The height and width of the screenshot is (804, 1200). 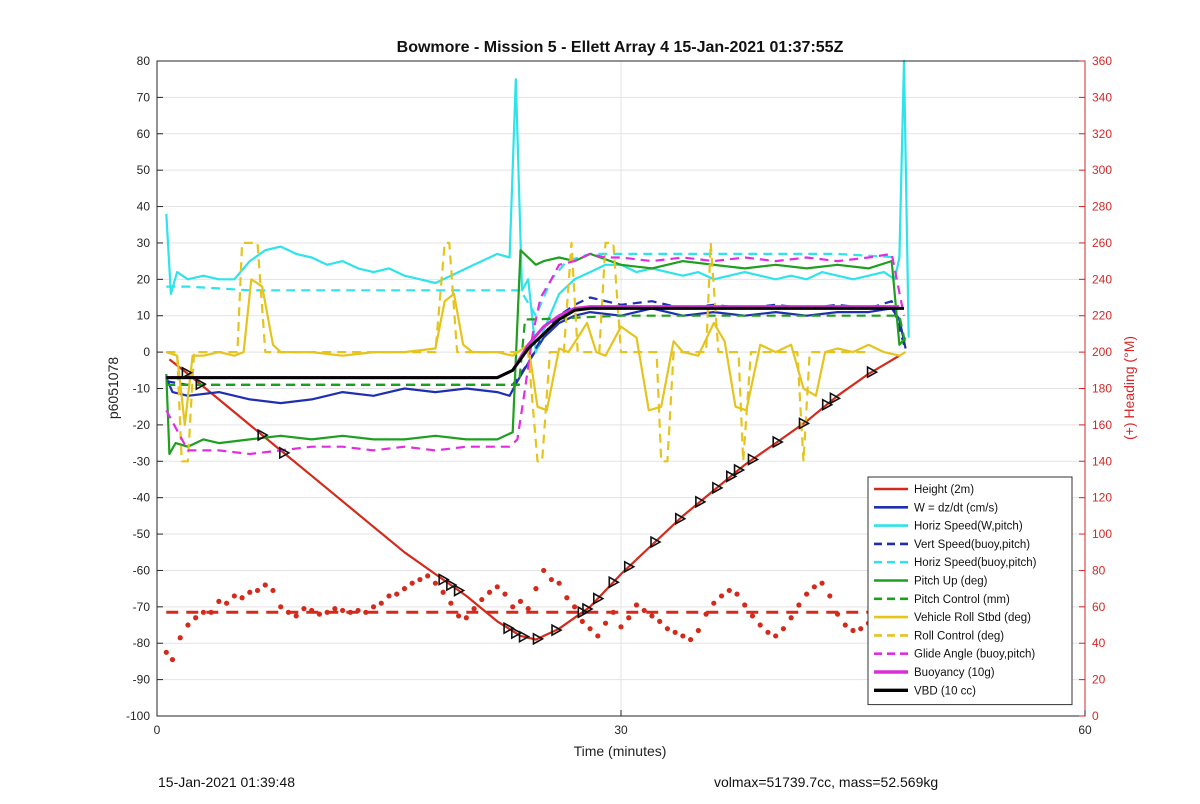 What do you see at coordinates (1102, 207) in the screenshot?
I see `y2-tick-label: 280` at bounding box center [1102, 207].